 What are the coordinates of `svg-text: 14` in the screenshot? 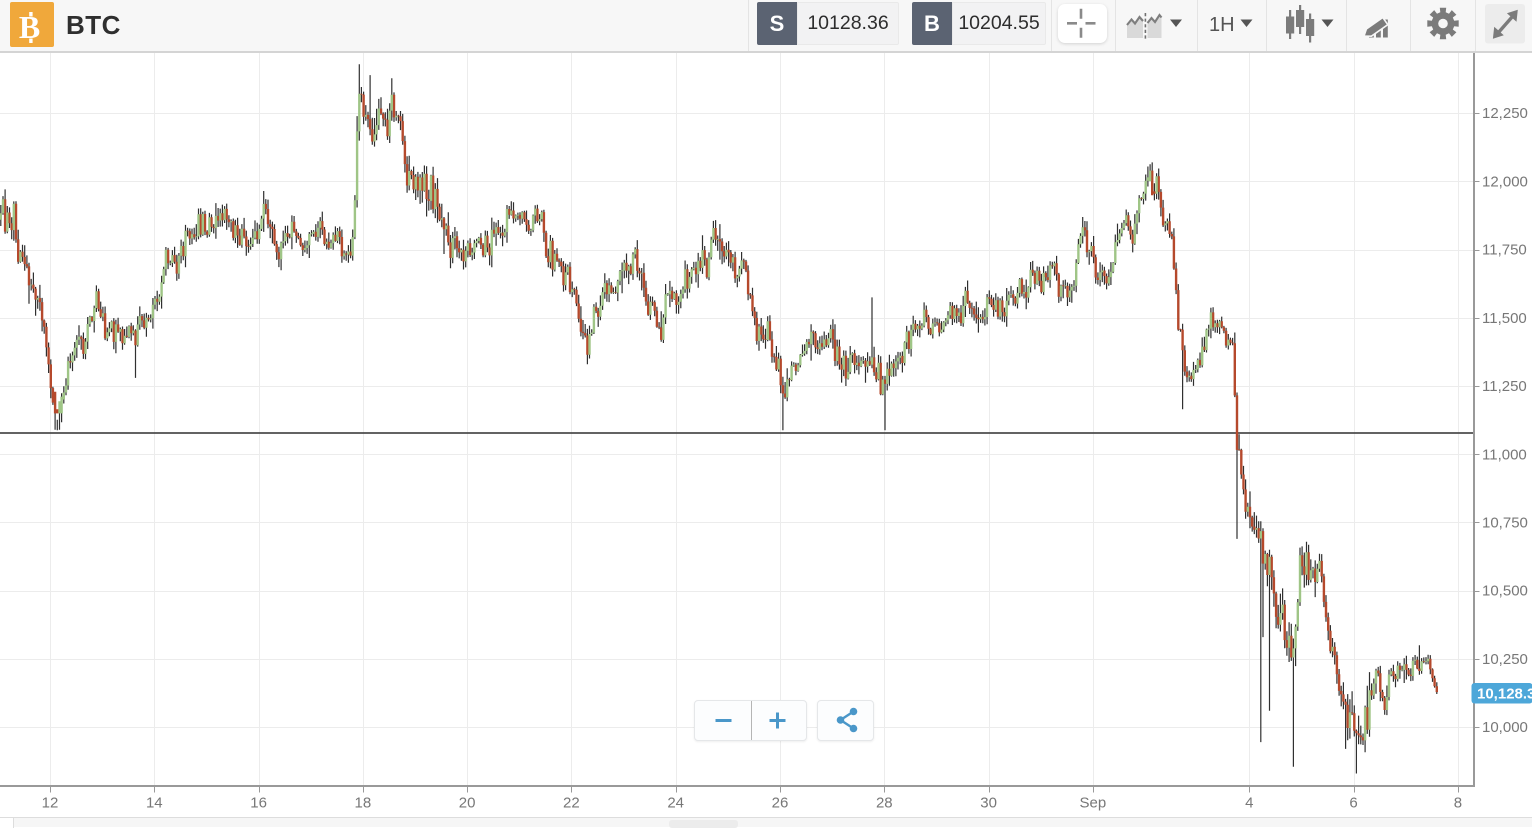 It's located at (154, 803).